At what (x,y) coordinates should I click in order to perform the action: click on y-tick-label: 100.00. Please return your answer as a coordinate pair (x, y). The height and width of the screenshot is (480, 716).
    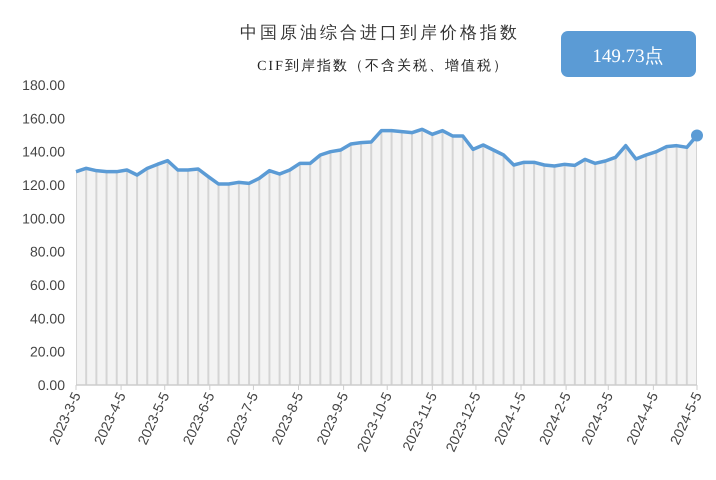
    Looking at the image, I should click on (44, 218).